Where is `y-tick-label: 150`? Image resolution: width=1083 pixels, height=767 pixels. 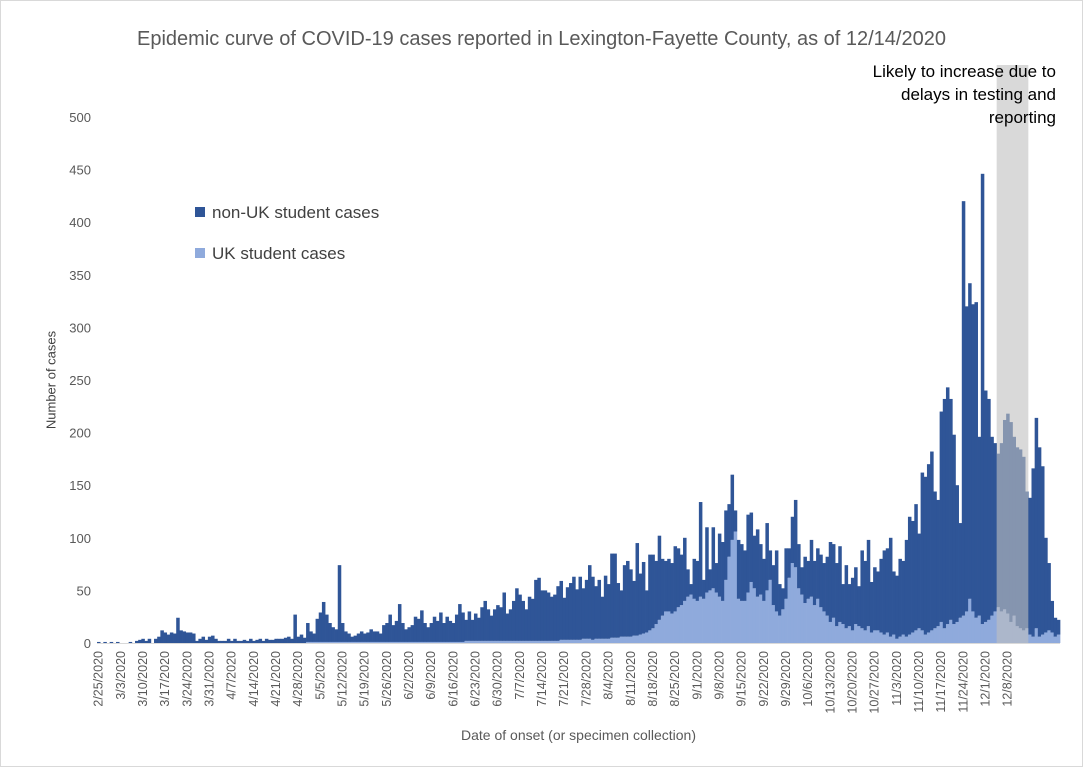
y-tick-label: 150 is located at coordinates (80, 485).